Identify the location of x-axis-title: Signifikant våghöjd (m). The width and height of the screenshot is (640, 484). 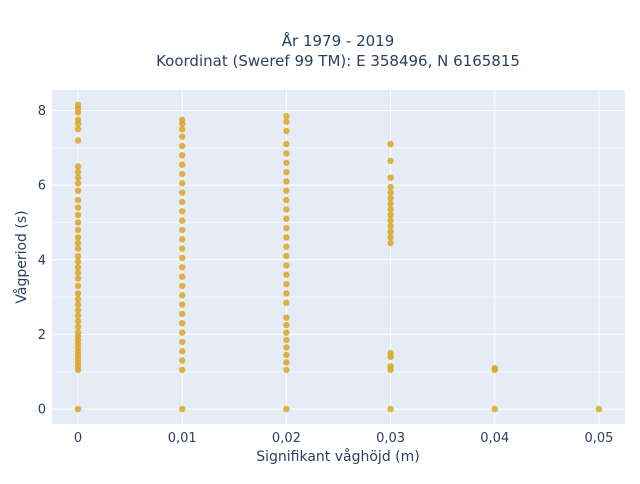
(337, 456).